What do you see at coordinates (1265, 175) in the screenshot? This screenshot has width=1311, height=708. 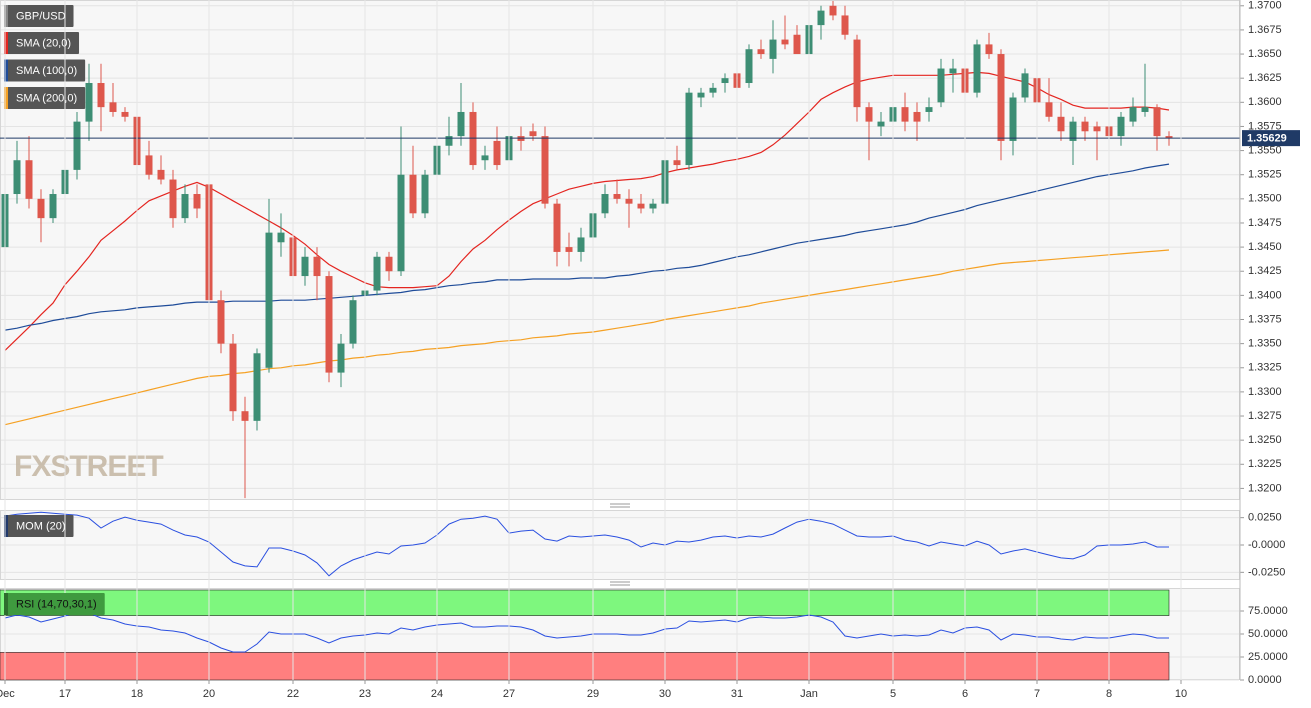 I see `y-tick-label: 1.3525` at bounding box center [1265, 175].